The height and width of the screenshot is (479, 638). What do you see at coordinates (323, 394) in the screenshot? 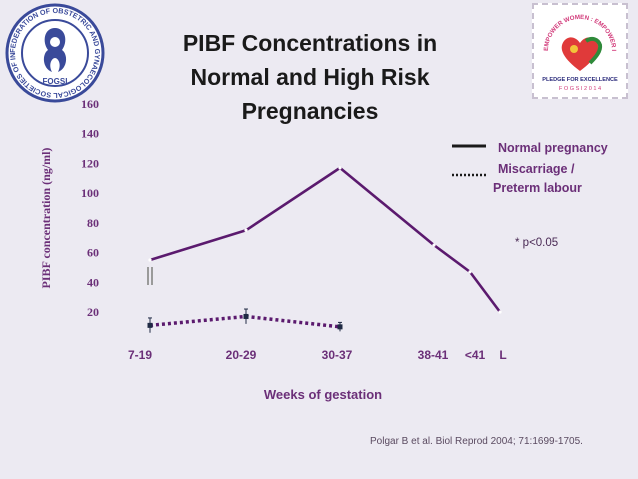
I see `x-axis-label: Weeks of gestation` at bounding box center [323, 394].